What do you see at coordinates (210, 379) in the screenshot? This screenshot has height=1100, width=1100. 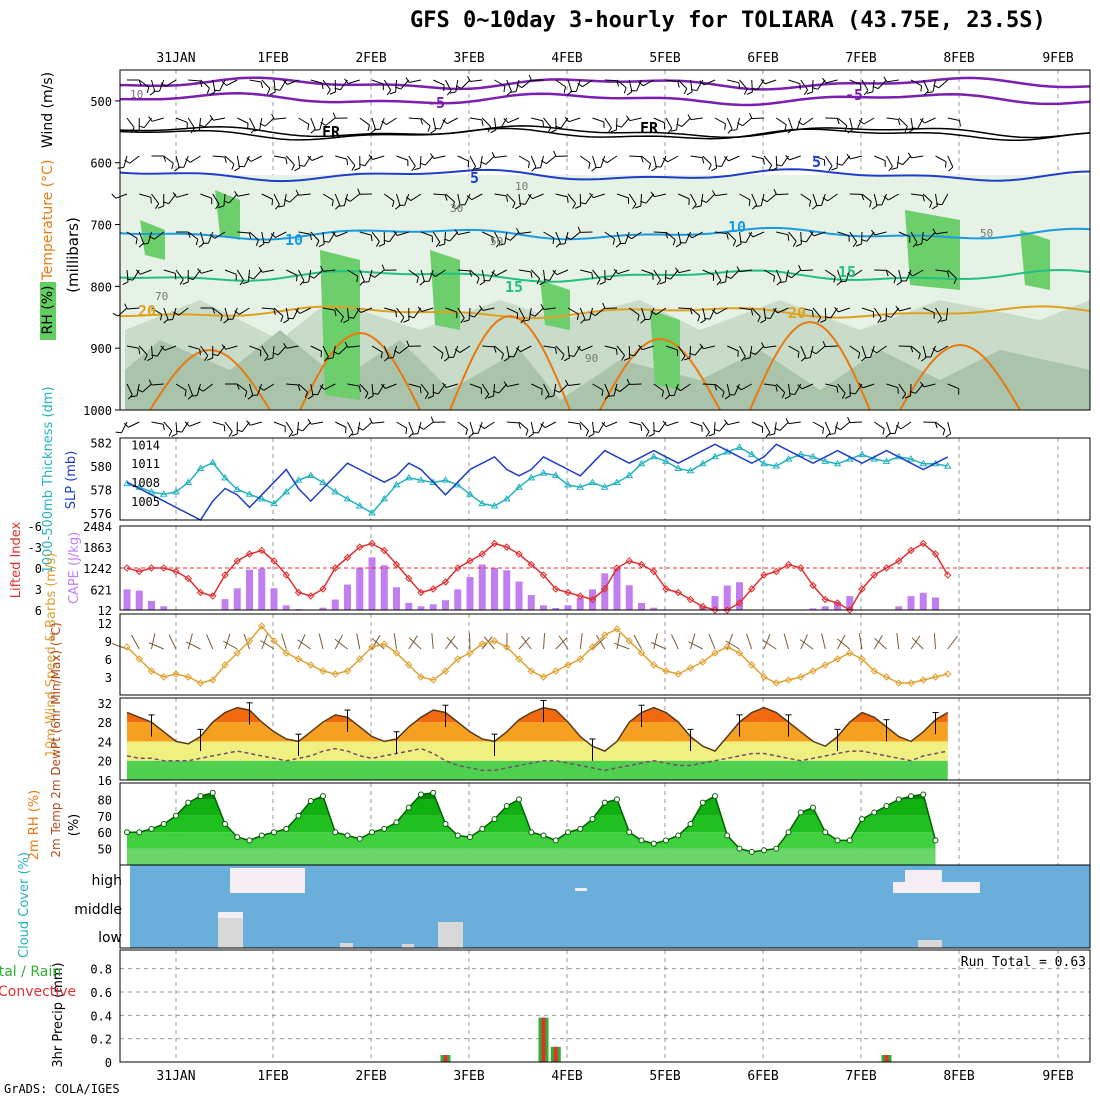 I see `temp-contour-warm` at bounding box center [210, 379].